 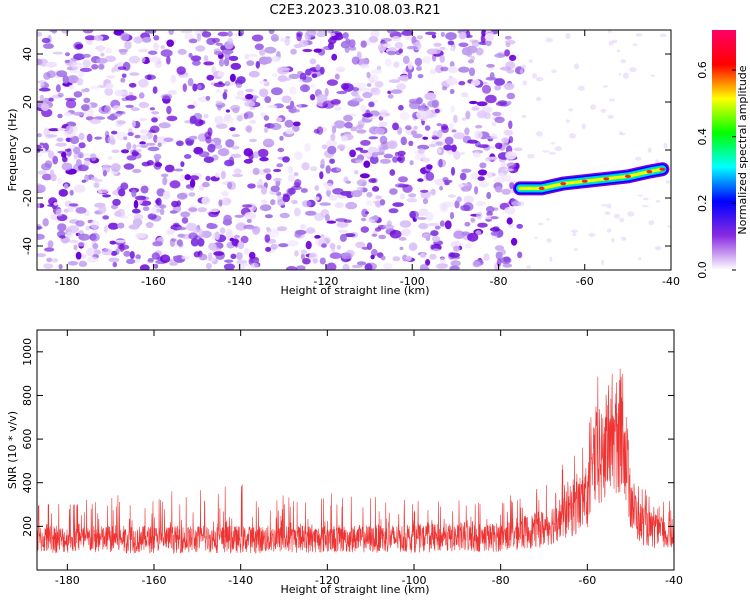 I want to click on snr-xlabel: Height of straight line (km), so click(x=354, y=589).